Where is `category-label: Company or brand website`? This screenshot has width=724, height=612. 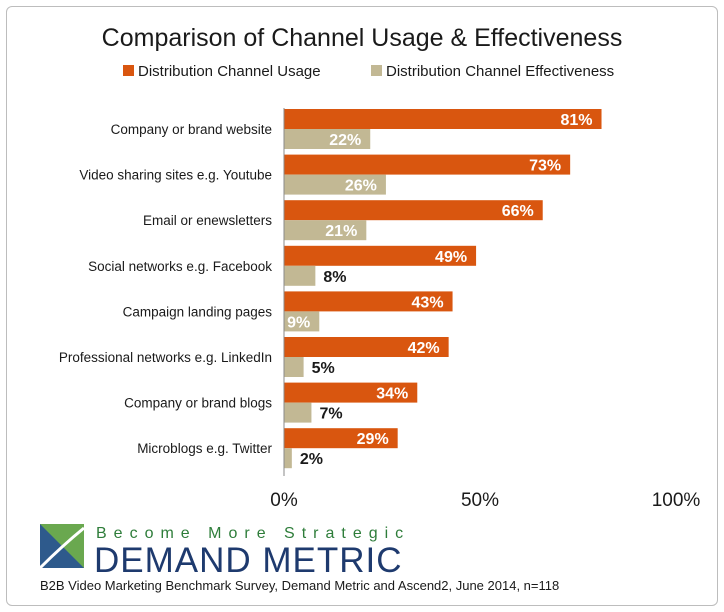
category-label: Company or brand website is located at coordinates (191, 129).